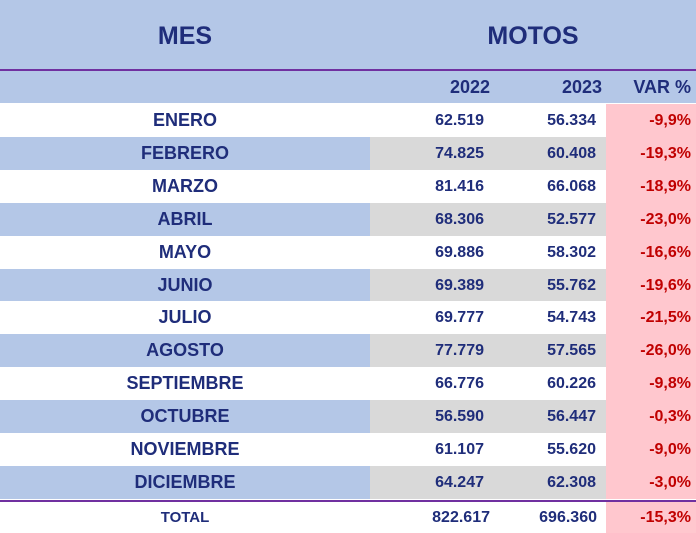 The height and width of the screenshot is (533, 696). I want to click on month-cell: FEBRERO, so click(184, 152).